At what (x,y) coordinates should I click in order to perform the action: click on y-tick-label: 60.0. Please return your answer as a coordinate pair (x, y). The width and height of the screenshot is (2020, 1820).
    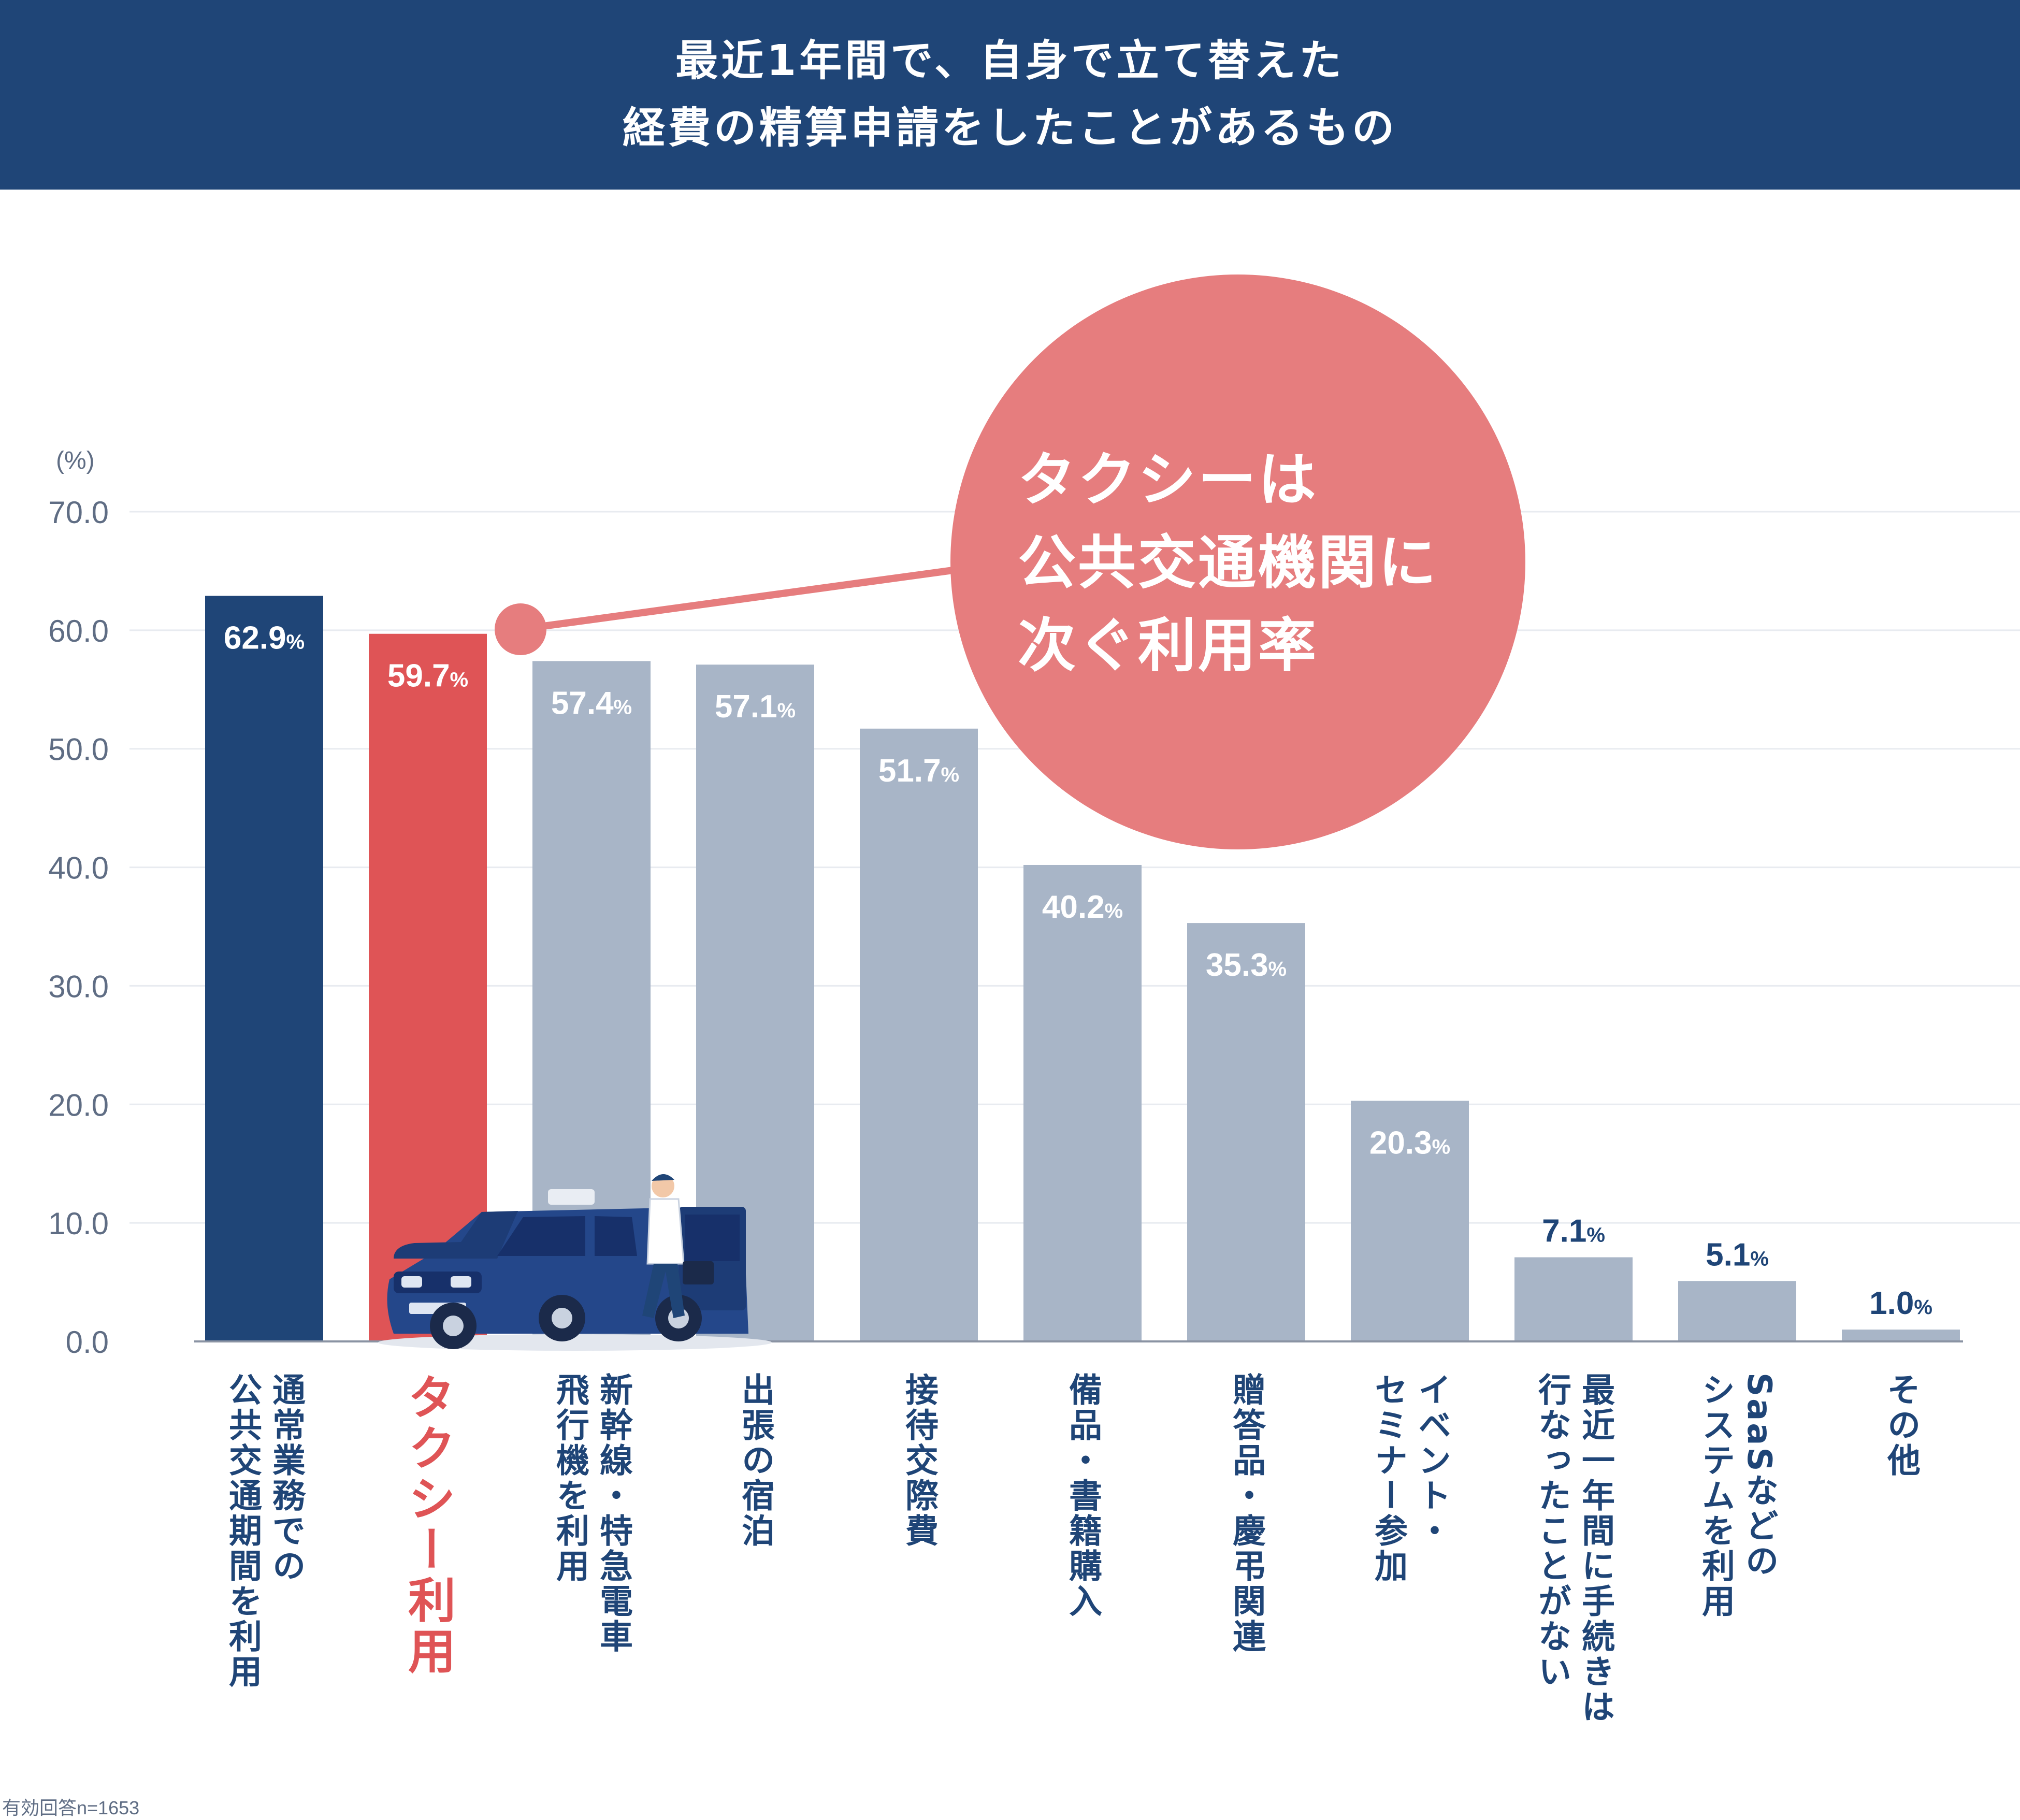
    Looking at the image, I should click on (78, 631).